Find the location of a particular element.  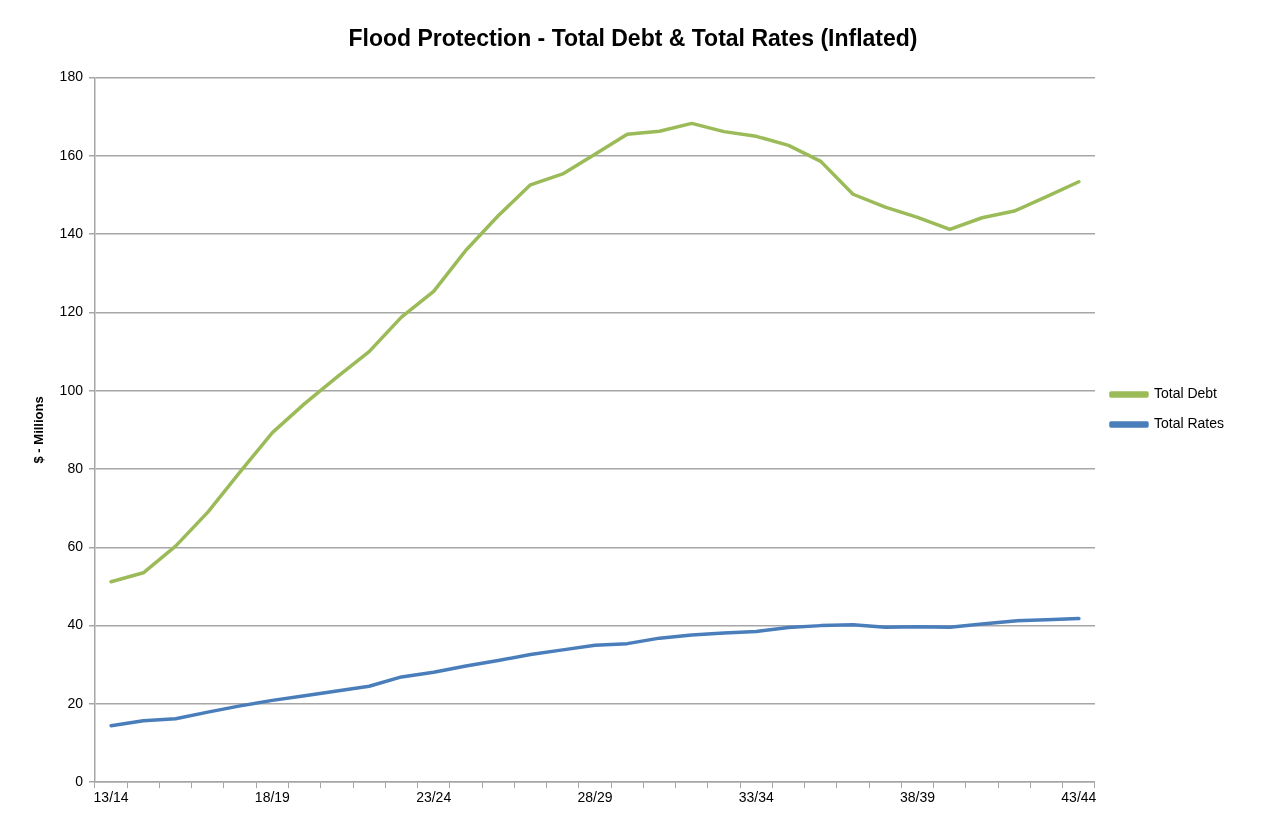

chart-title: Flood Protection - Total Debt & Total Rates (Inflated) is located at coordinates (633, 38).